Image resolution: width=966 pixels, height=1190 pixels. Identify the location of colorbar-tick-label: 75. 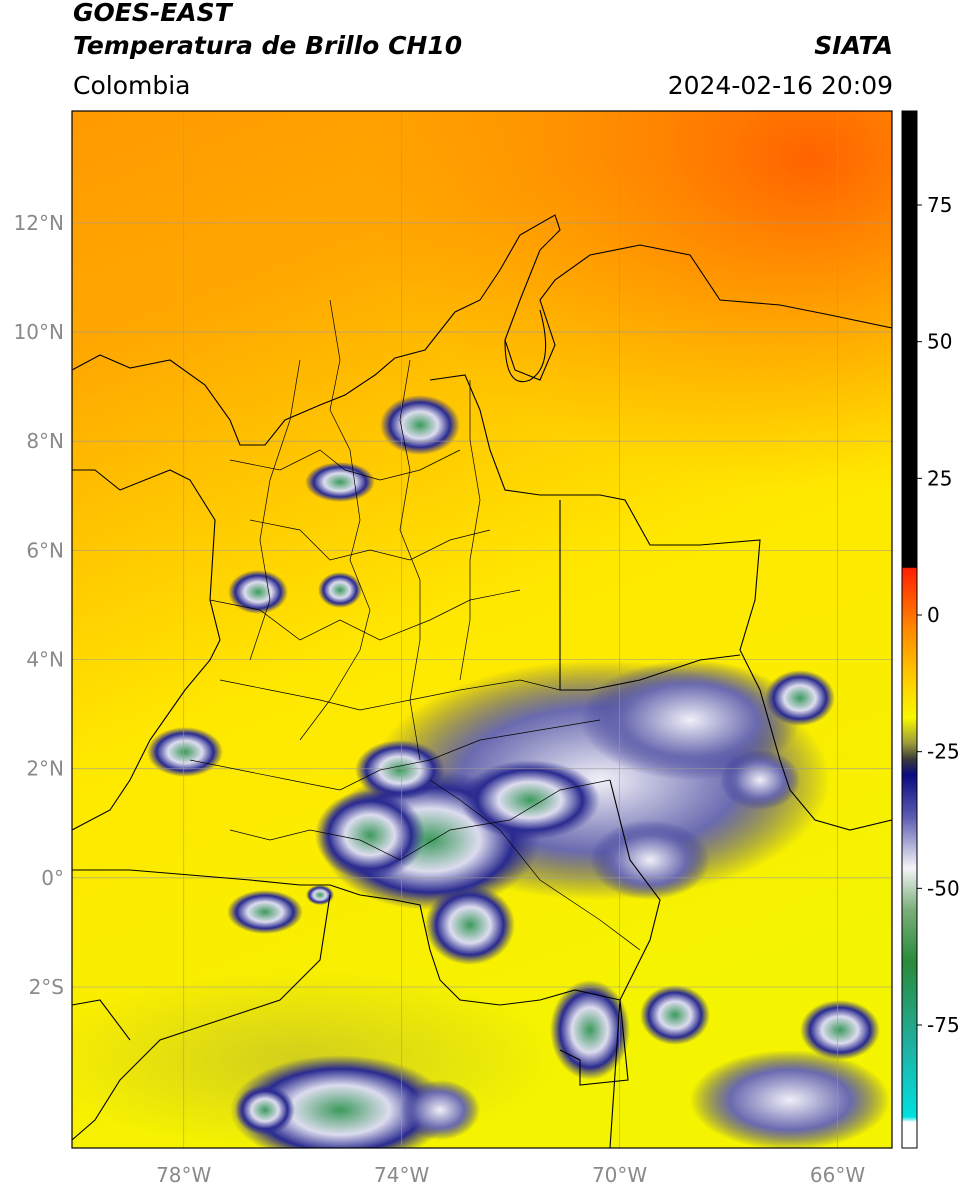
(939, 205).